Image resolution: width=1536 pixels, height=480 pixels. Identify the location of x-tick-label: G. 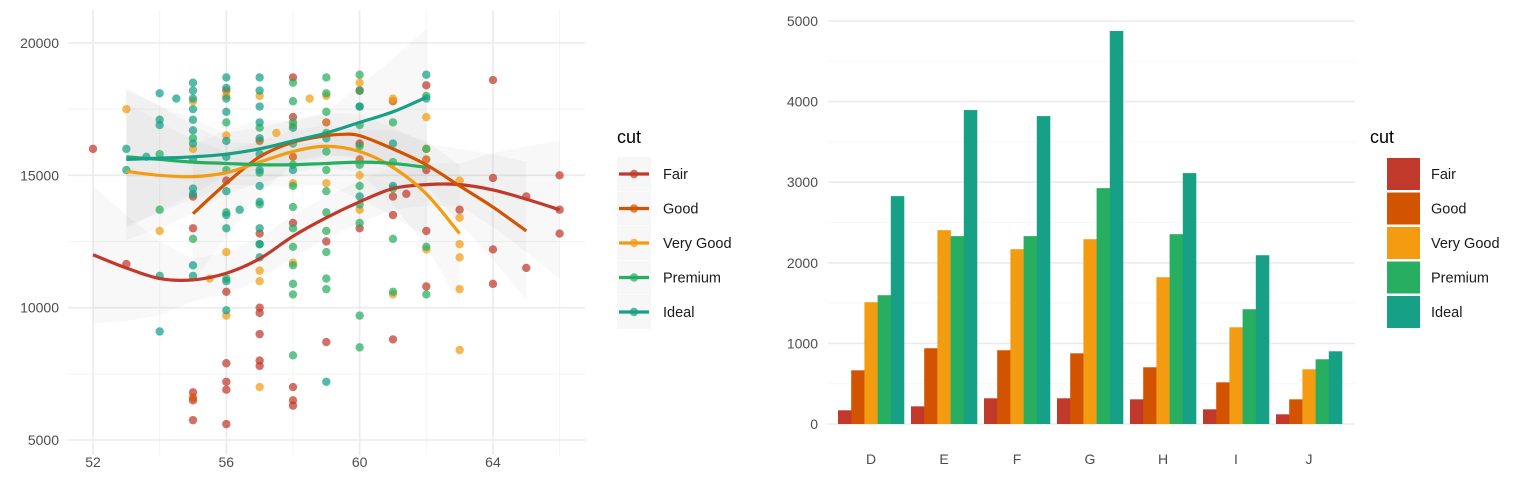
(1090, 459).